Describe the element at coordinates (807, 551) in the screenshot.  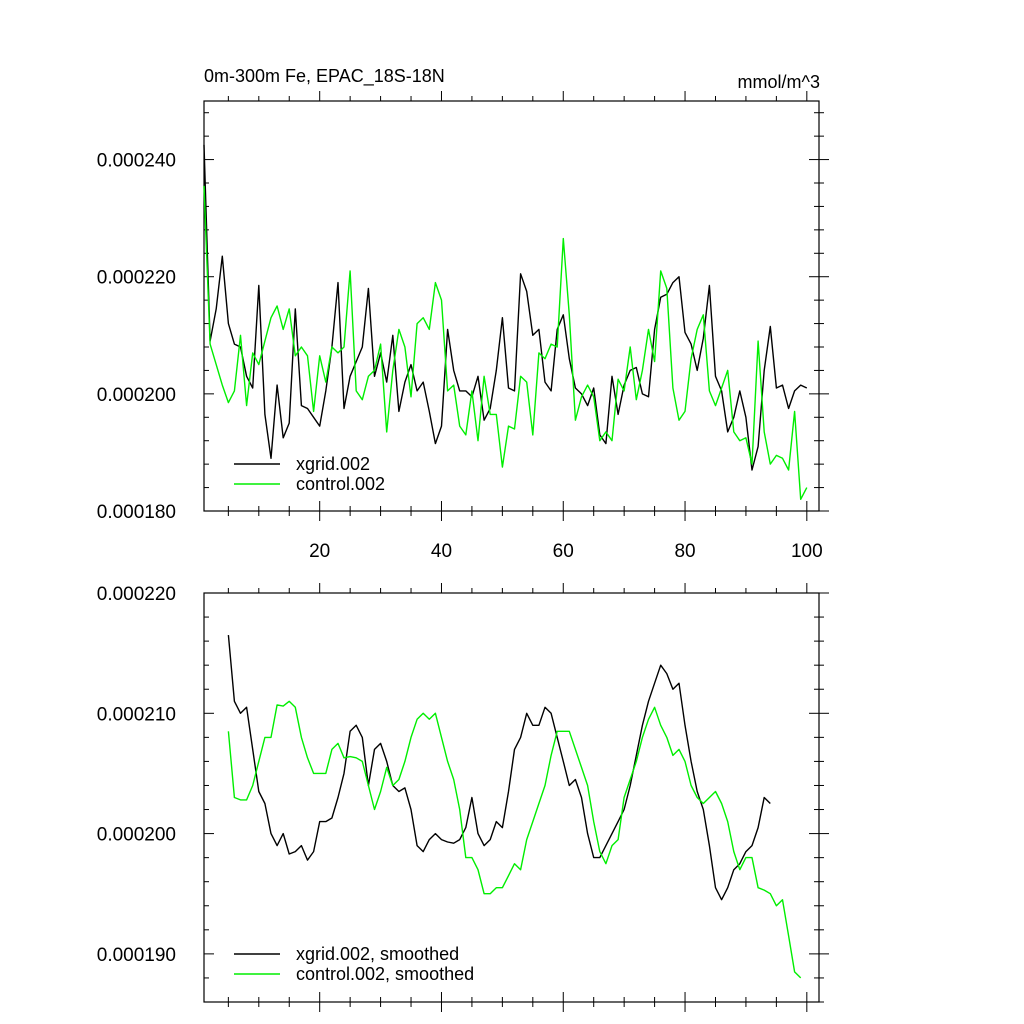
I see `x-tick-label: 100` at that location.